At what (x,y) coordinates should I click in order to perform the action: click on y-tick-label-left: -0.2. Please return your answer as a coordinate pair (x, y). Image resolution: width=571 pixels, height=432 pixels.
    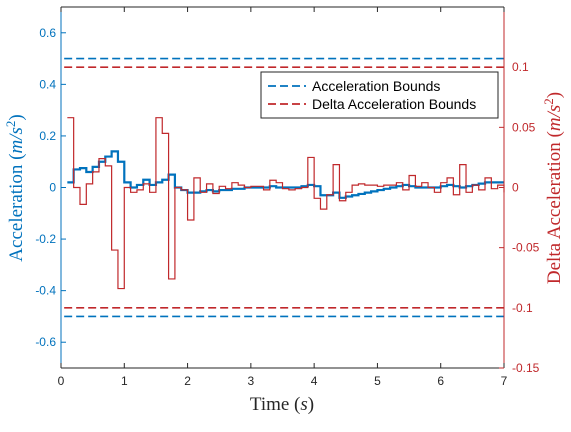
    Looking at the image, I should click on (45, 239).